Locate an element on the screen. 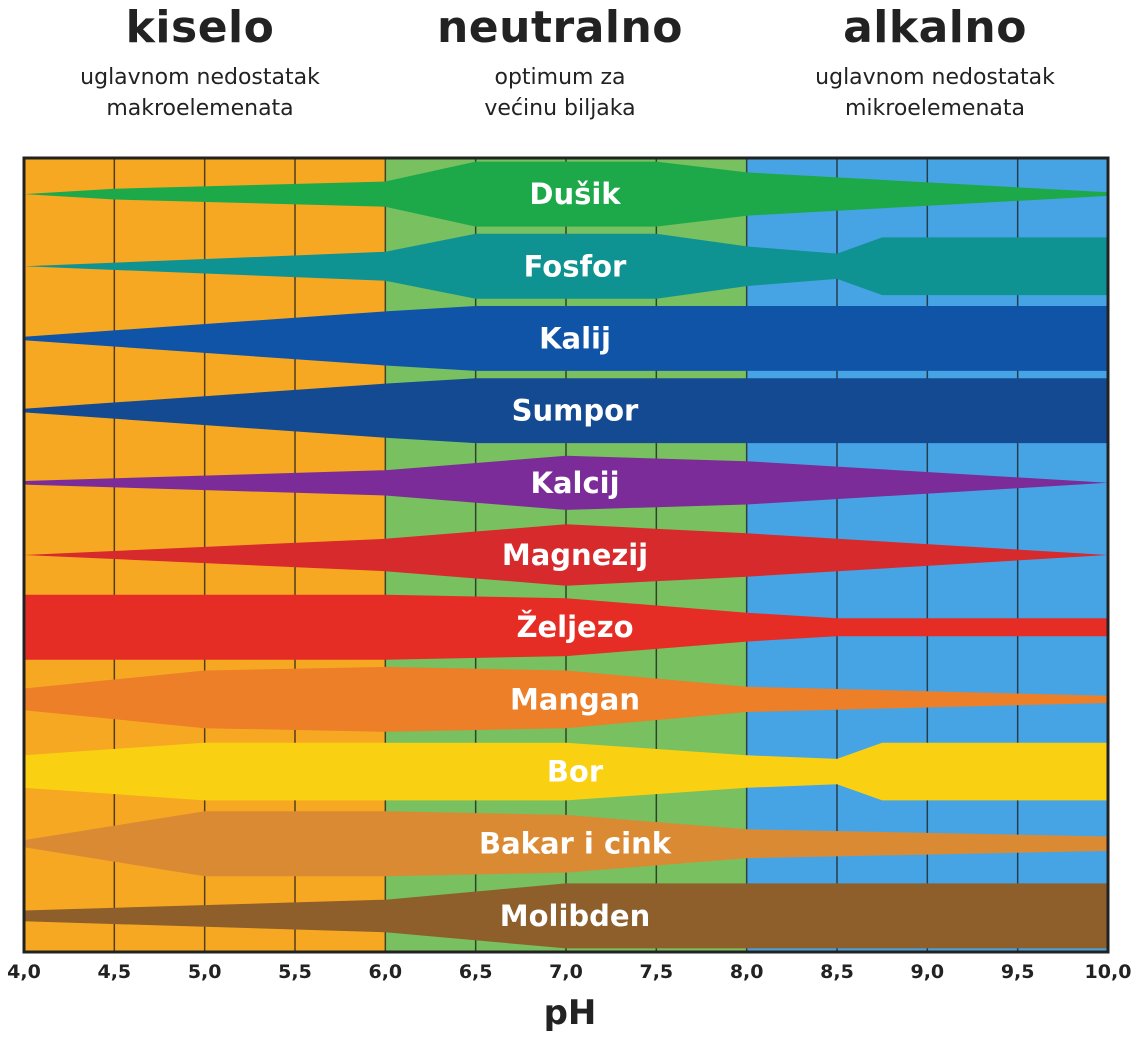 Image resolution: width=1134 pixels, height=1037 pixels. band-kalcij is located at coordinates (566, 482).